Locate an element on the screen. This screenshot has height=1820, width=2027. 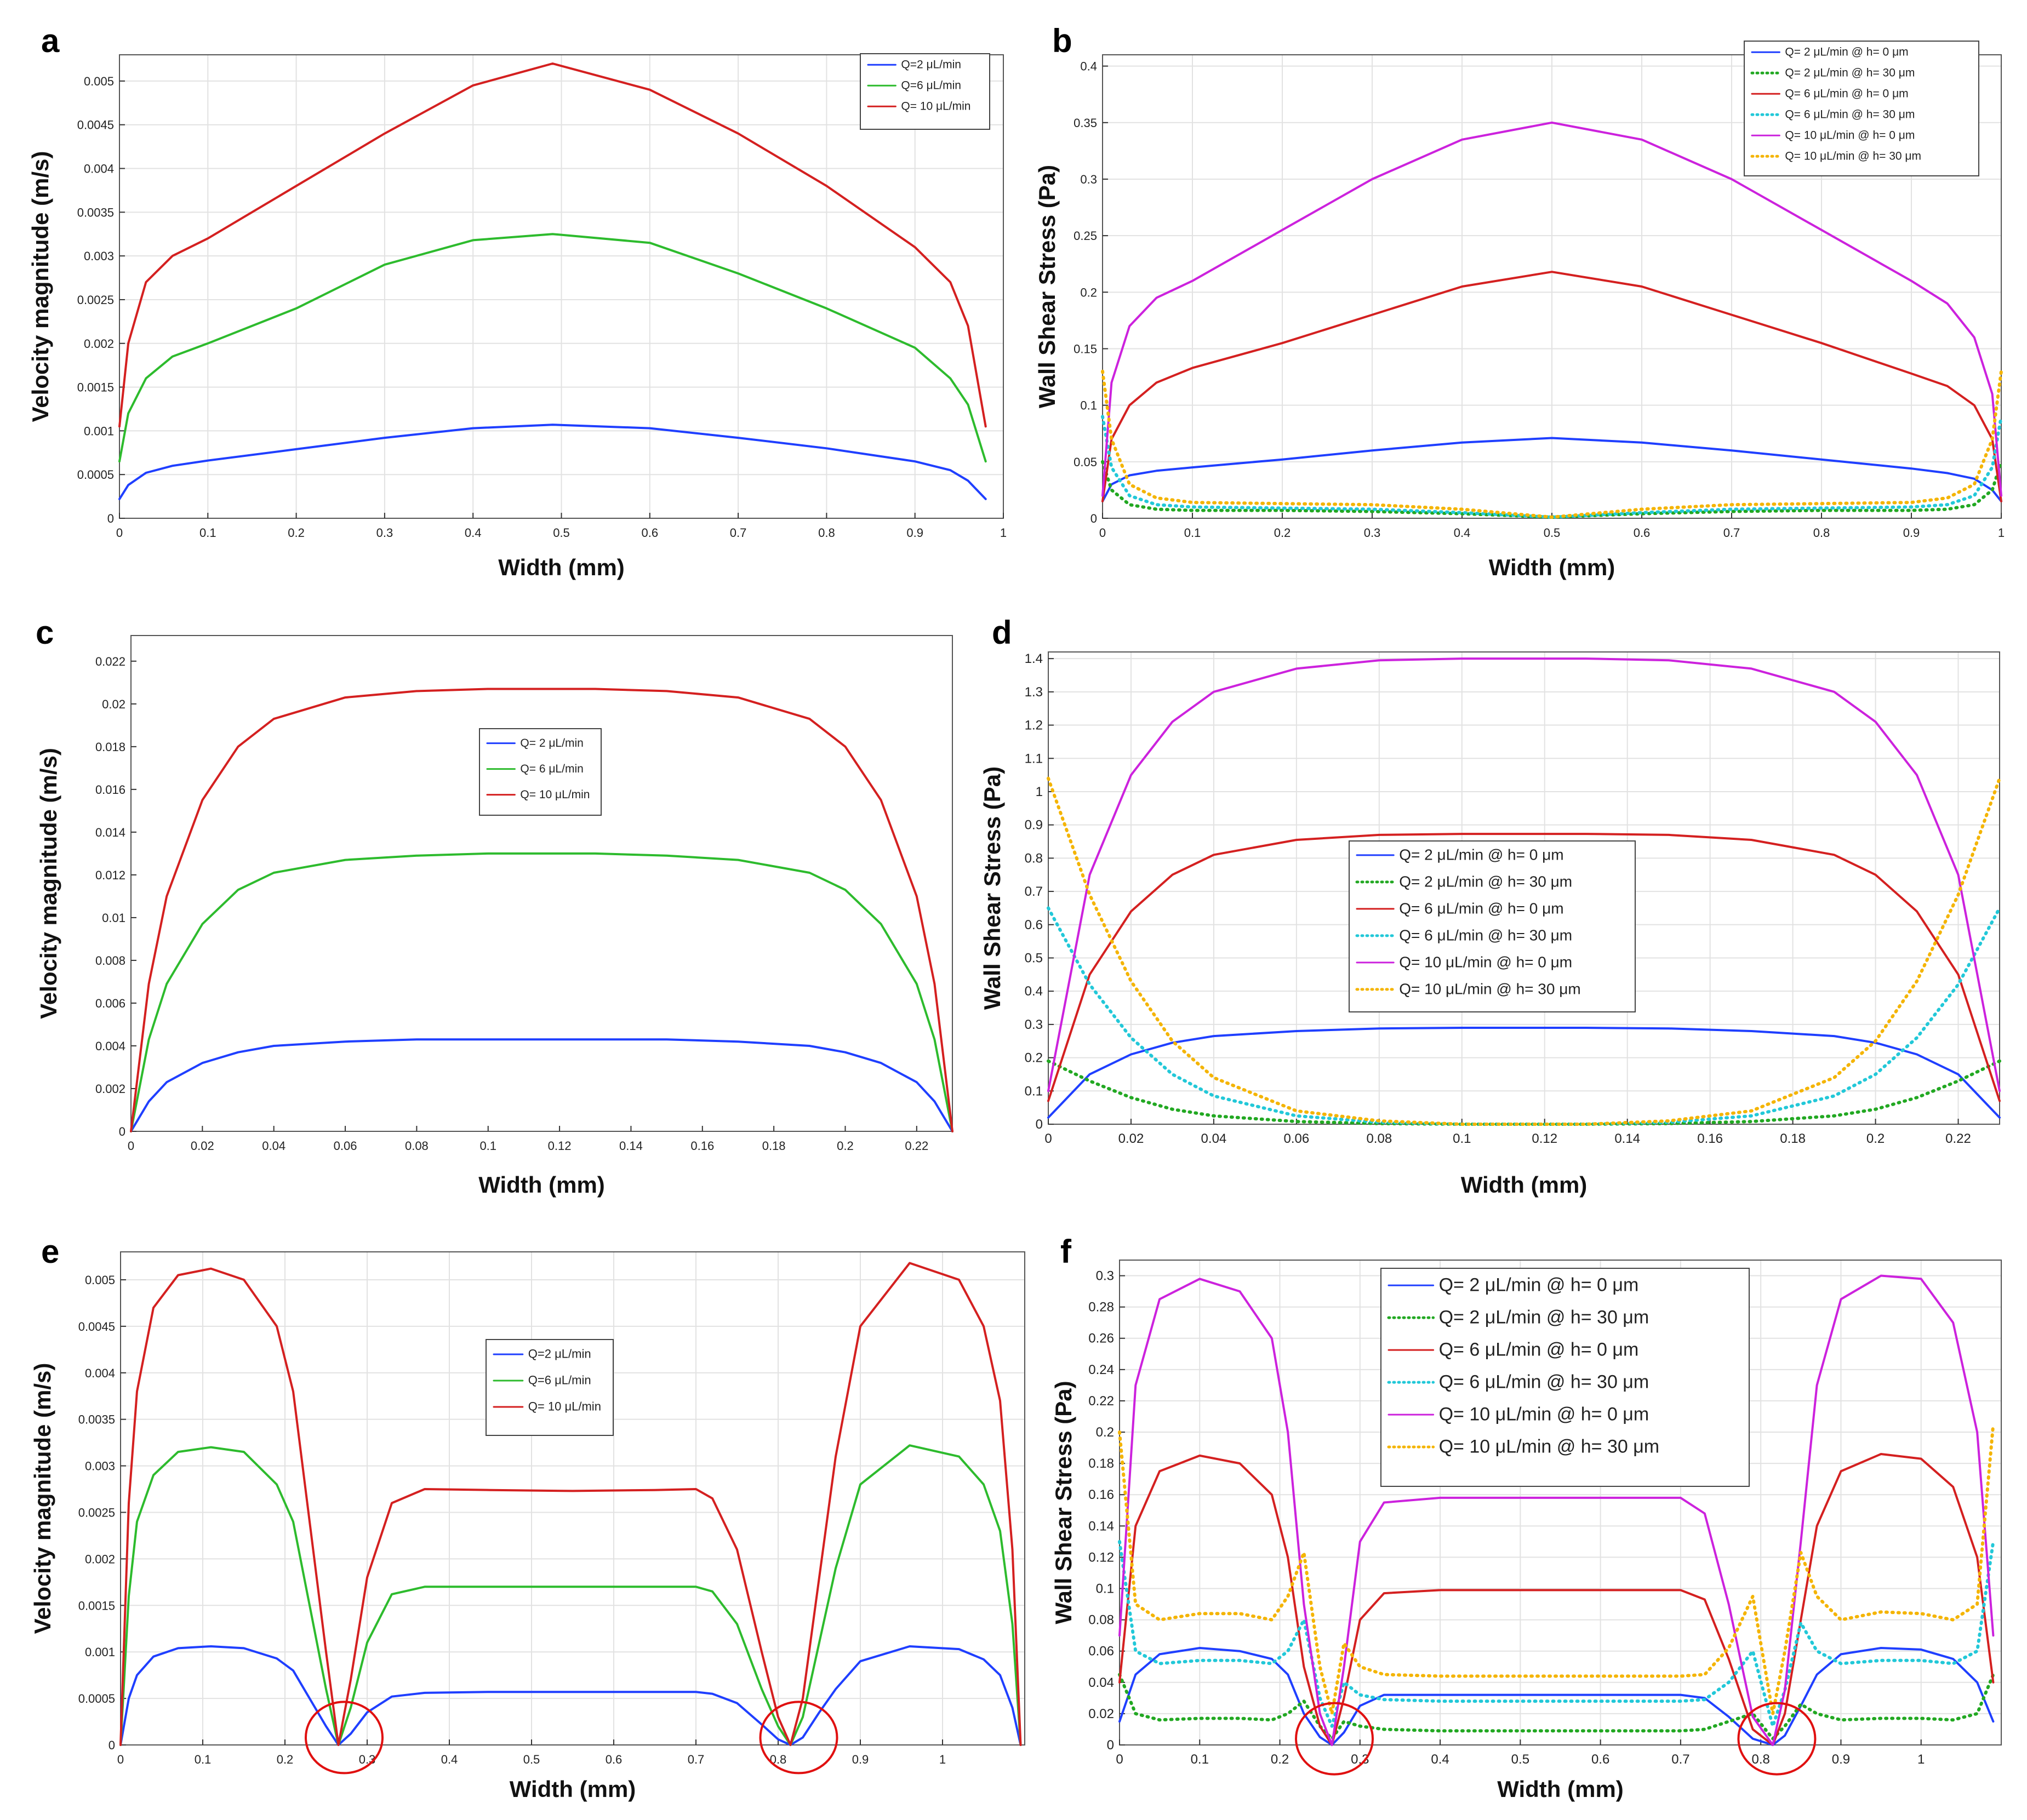
y-tick-label: 0.15 is located at coordinates (1085, 349).